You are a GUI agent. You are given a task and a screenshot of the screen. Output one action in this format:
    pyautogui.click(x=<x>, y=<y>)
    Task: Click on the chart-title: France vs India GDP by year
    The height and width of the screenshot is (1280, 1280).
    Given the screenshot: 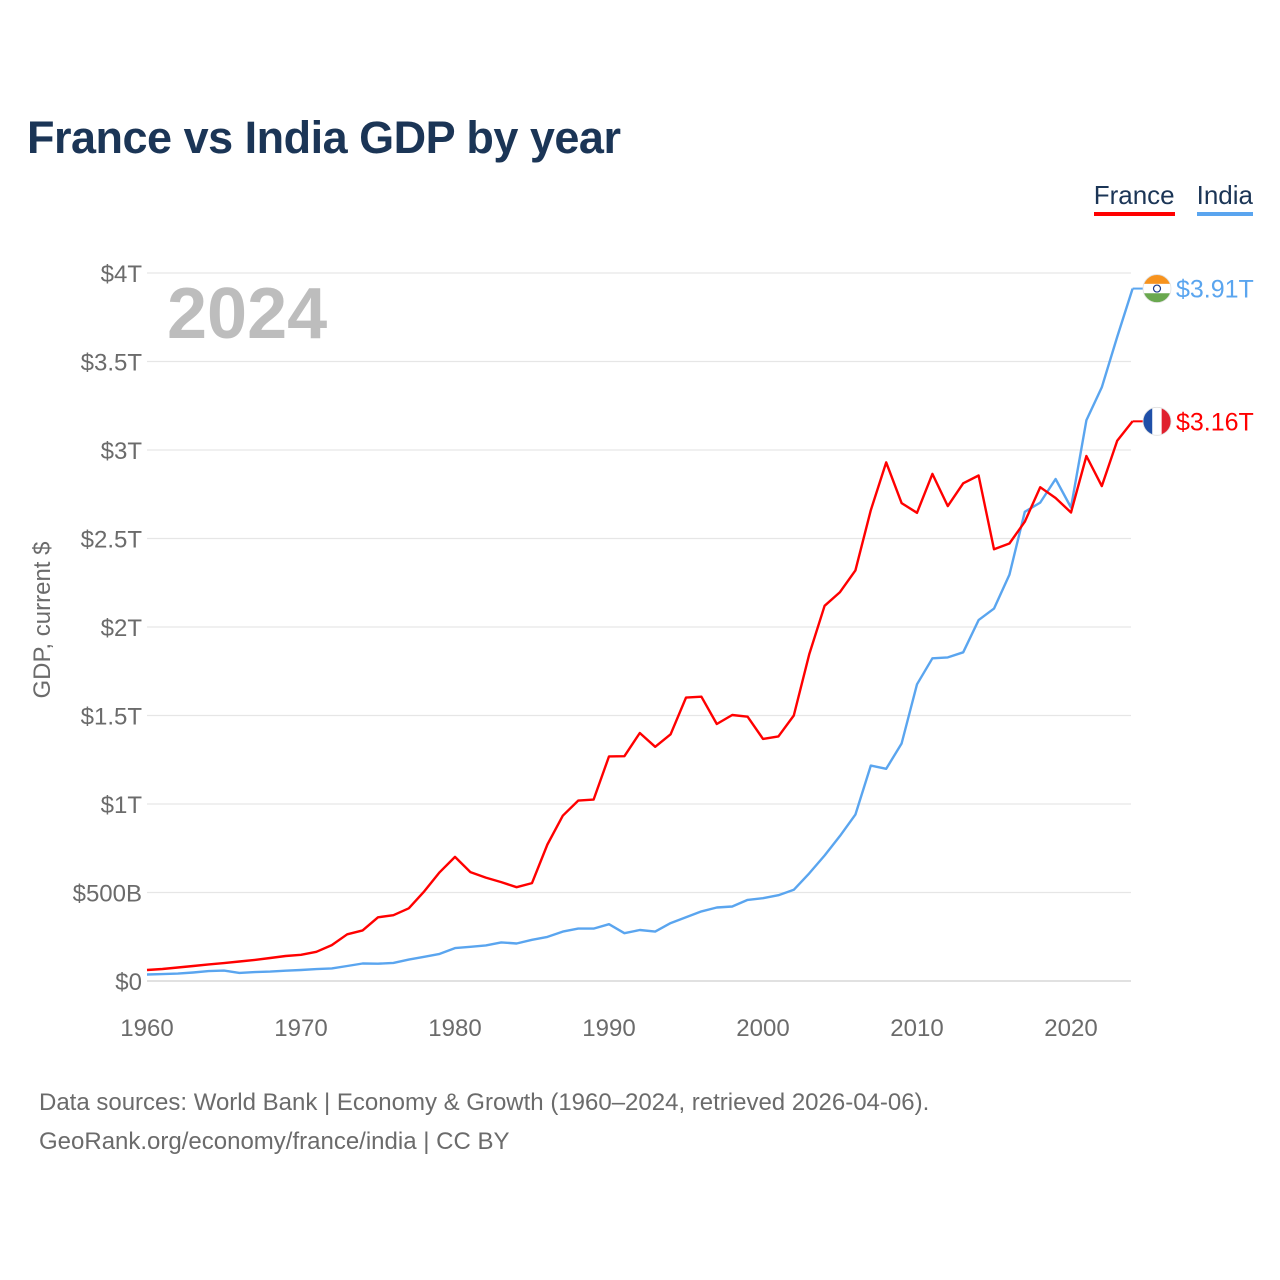 What is the action you would take?
    pyautogui.click(x=324, y=137)
    